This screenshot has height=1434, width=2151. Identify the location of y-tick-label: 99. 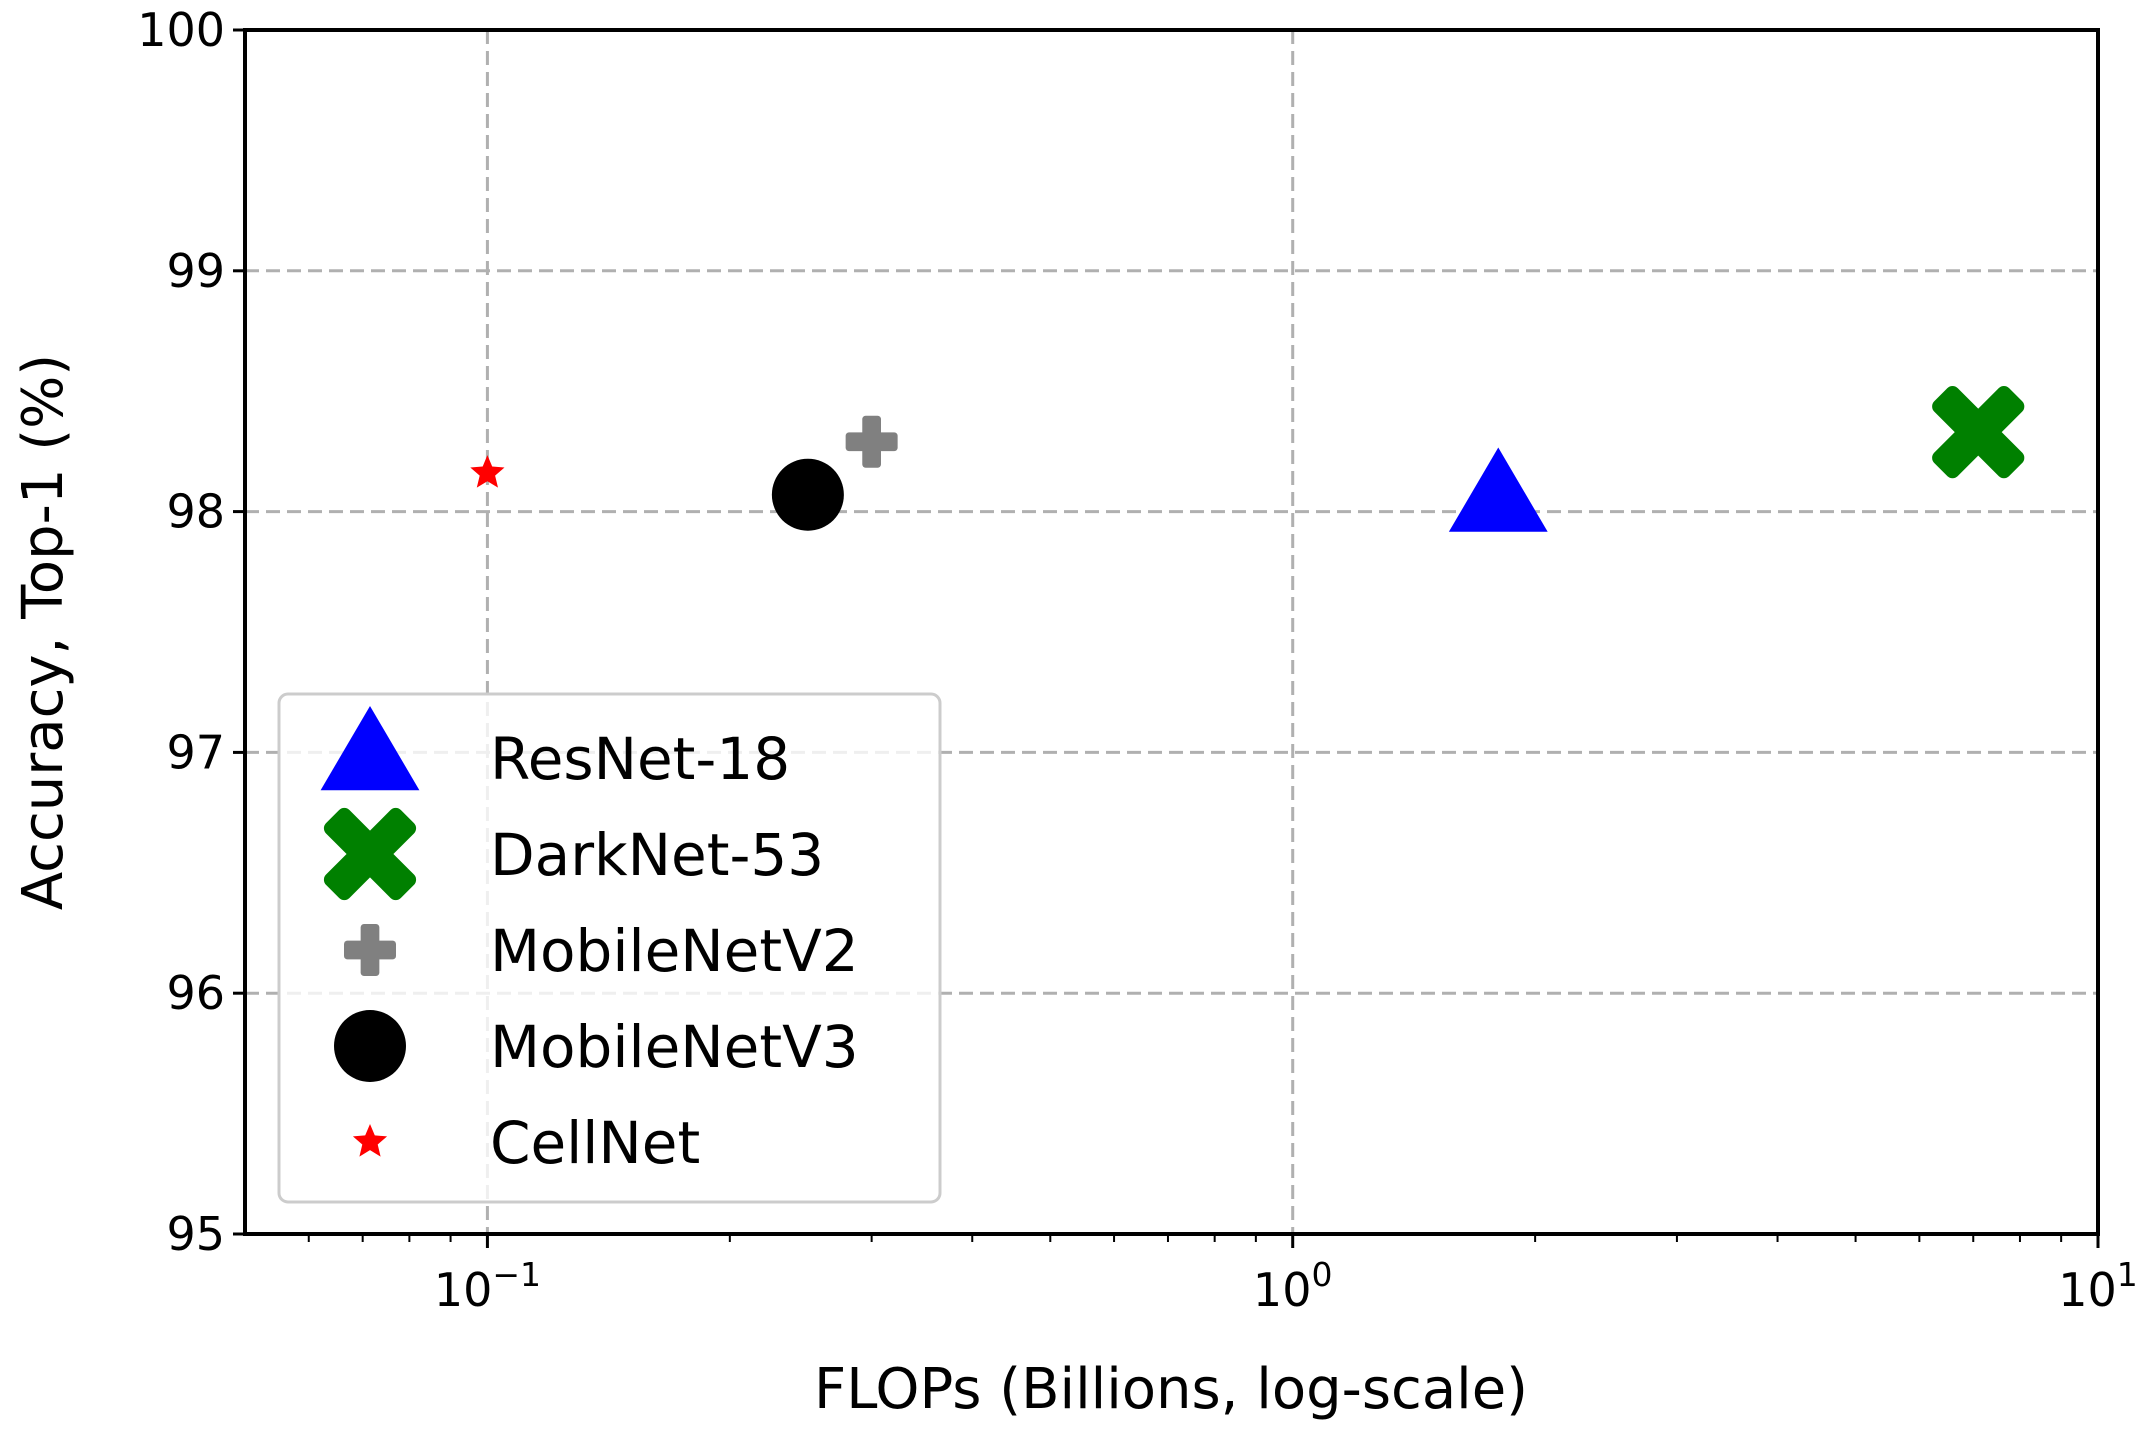
(195, 271).